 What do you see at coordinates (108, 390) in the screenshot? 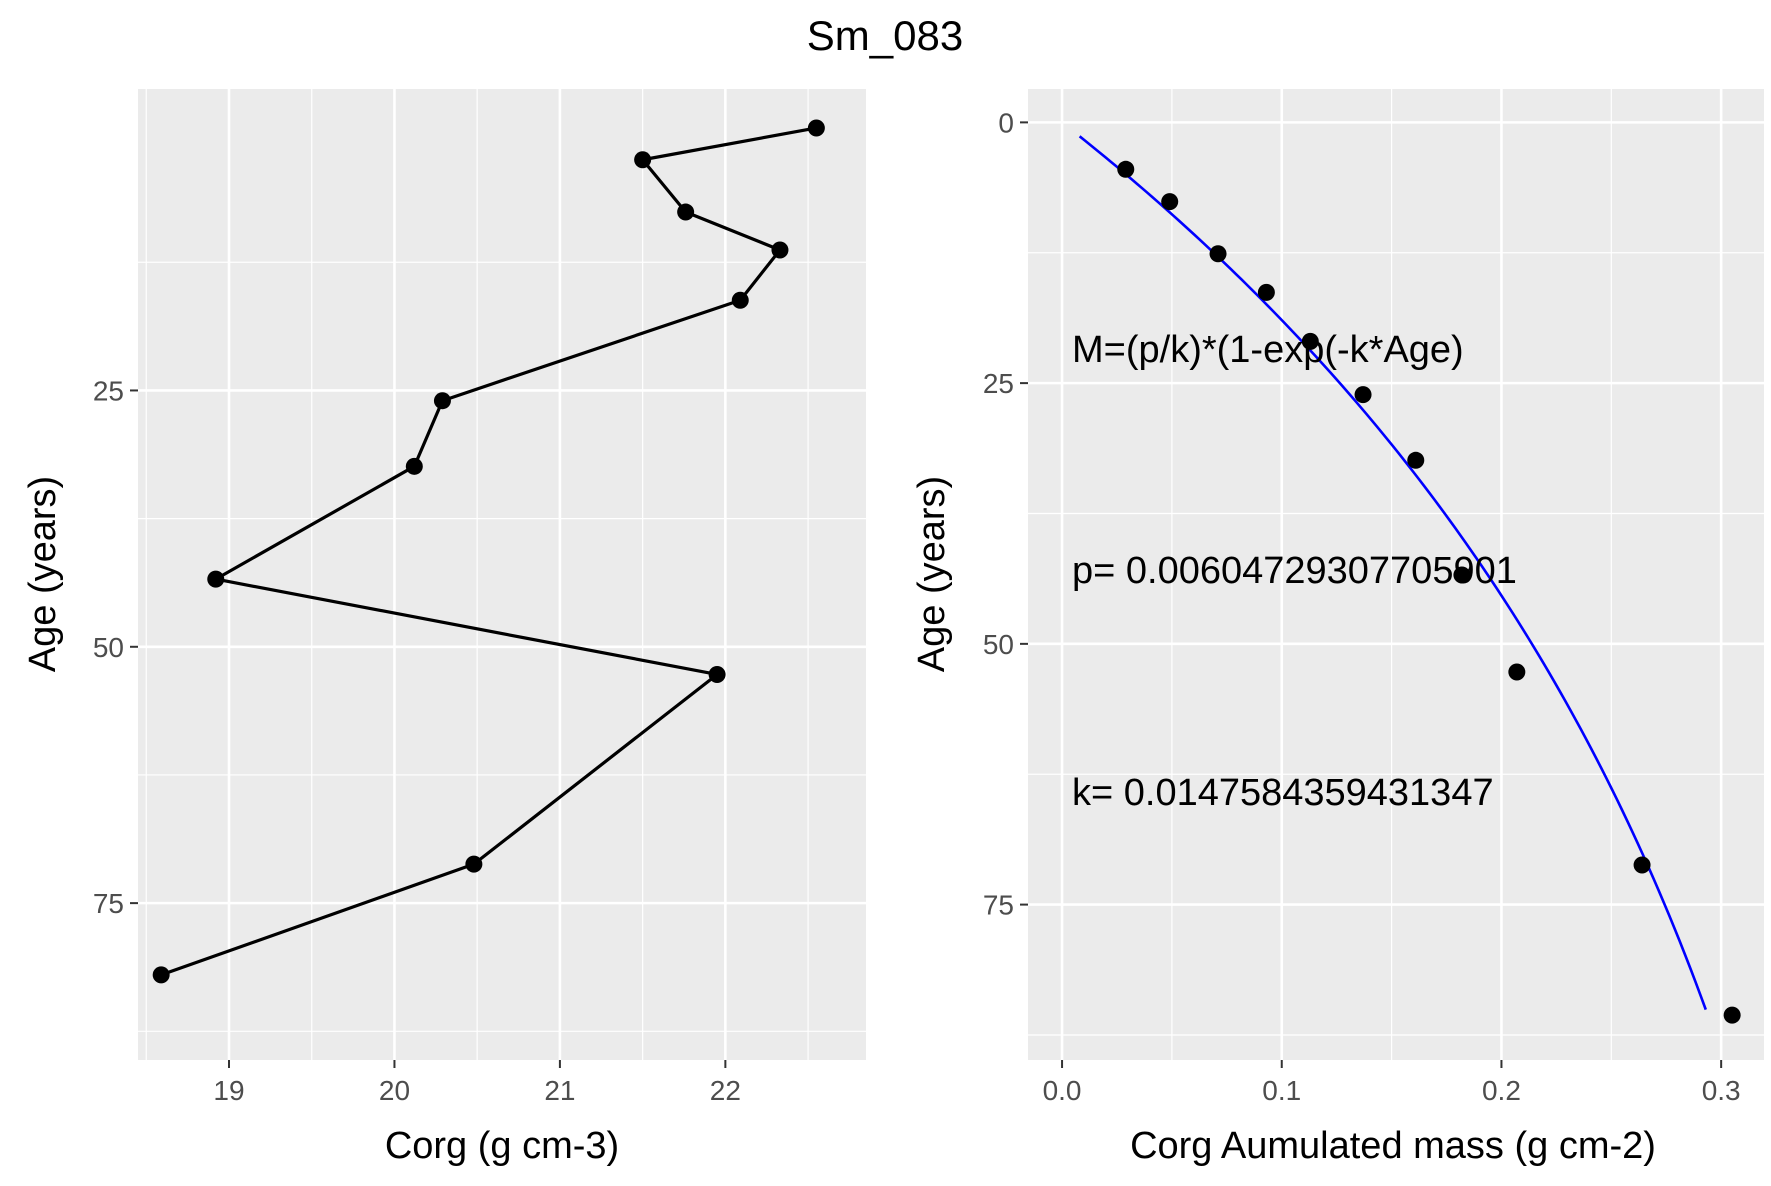
I see `left-y-tick-label: 25` at bounding box center [108, 390].